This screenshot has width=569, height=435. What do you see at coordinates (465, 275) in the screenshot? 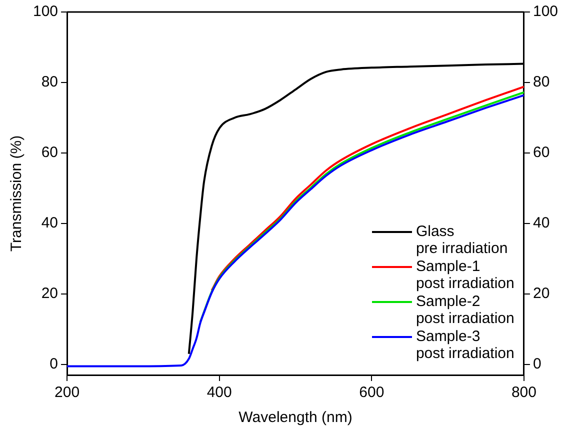
I see `legend-label: Sample-1 post irradiation` at bounding box center [465, 275].